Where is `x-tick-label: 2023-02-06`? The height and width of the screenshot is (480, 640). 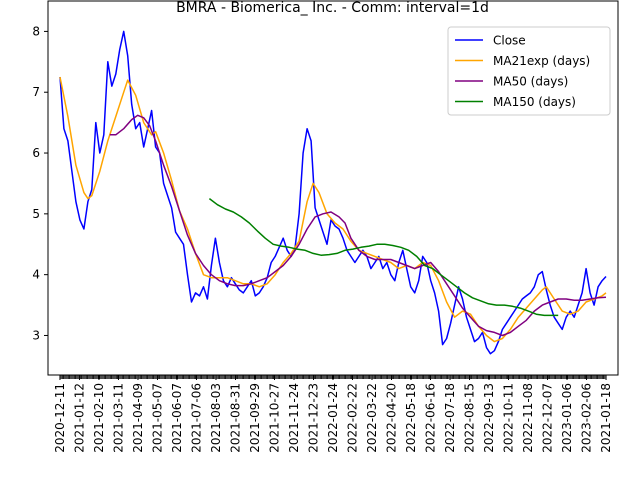 x-tick-label: 2023-02-06 is located at coordinates (587, 418).